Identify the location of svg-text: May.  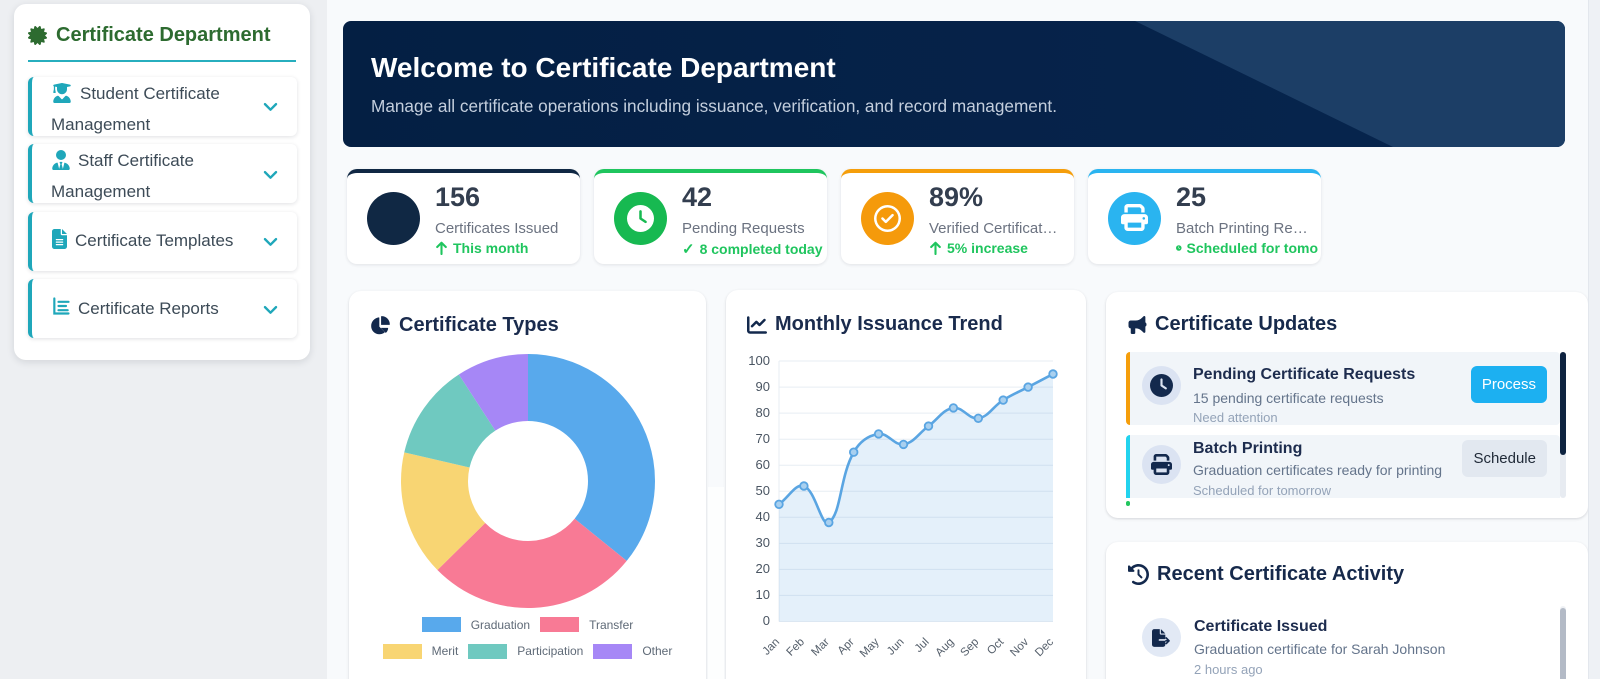
(870, 648).